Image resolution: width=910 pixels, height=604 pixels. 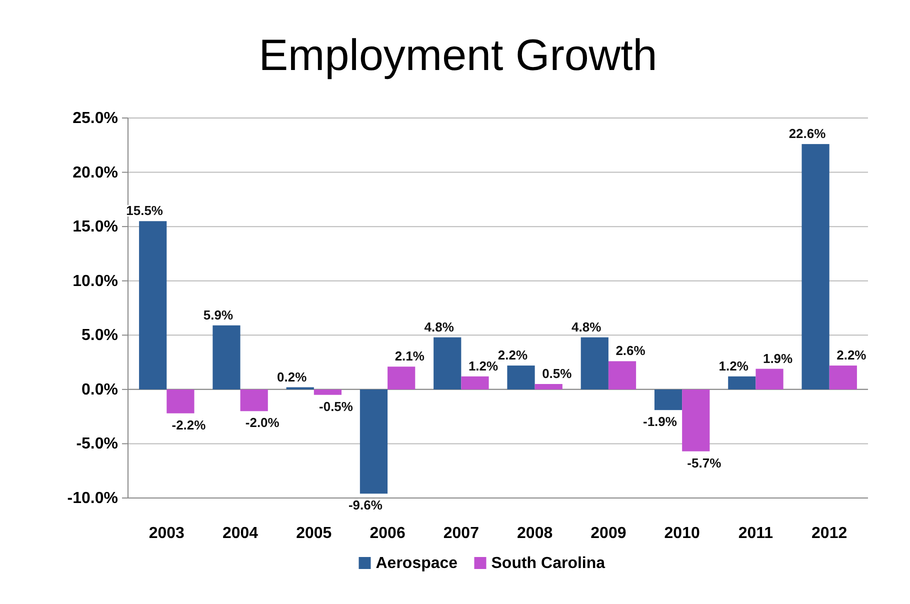 I want to click on x-tick-label: 2011, so click(x=756, y=533).